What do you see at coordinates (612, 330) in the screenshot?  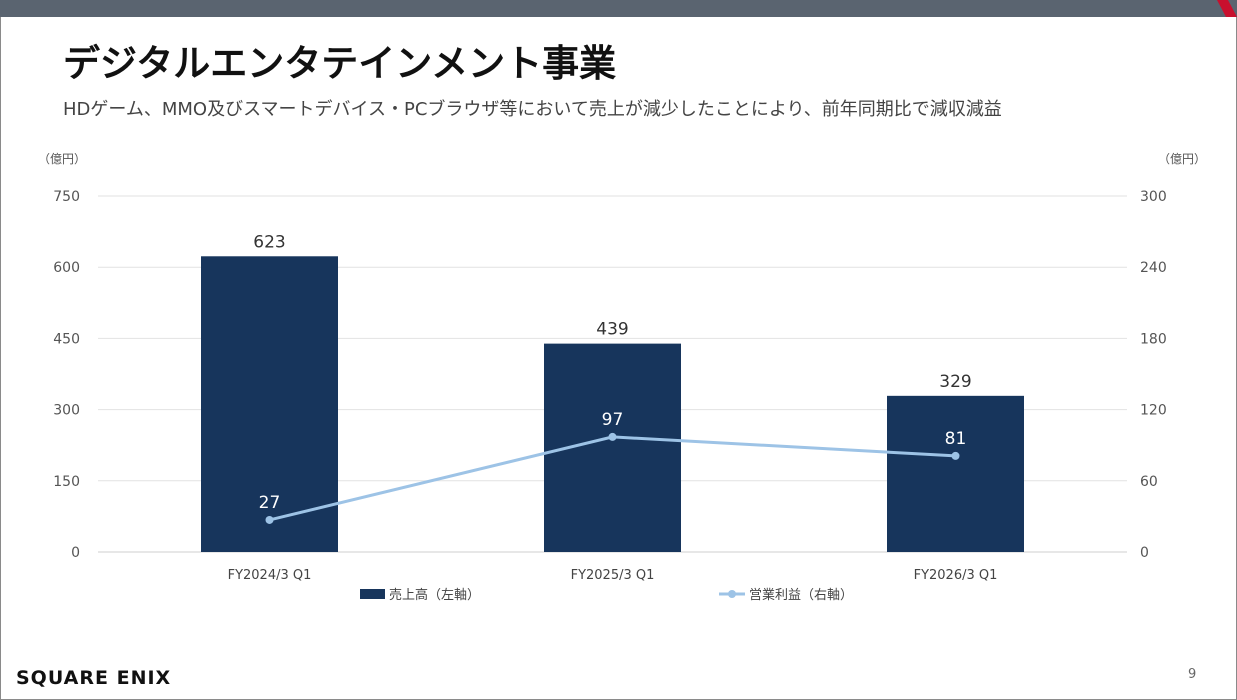 I see `bar-data-label: 439` at bounding box center [612, 330].